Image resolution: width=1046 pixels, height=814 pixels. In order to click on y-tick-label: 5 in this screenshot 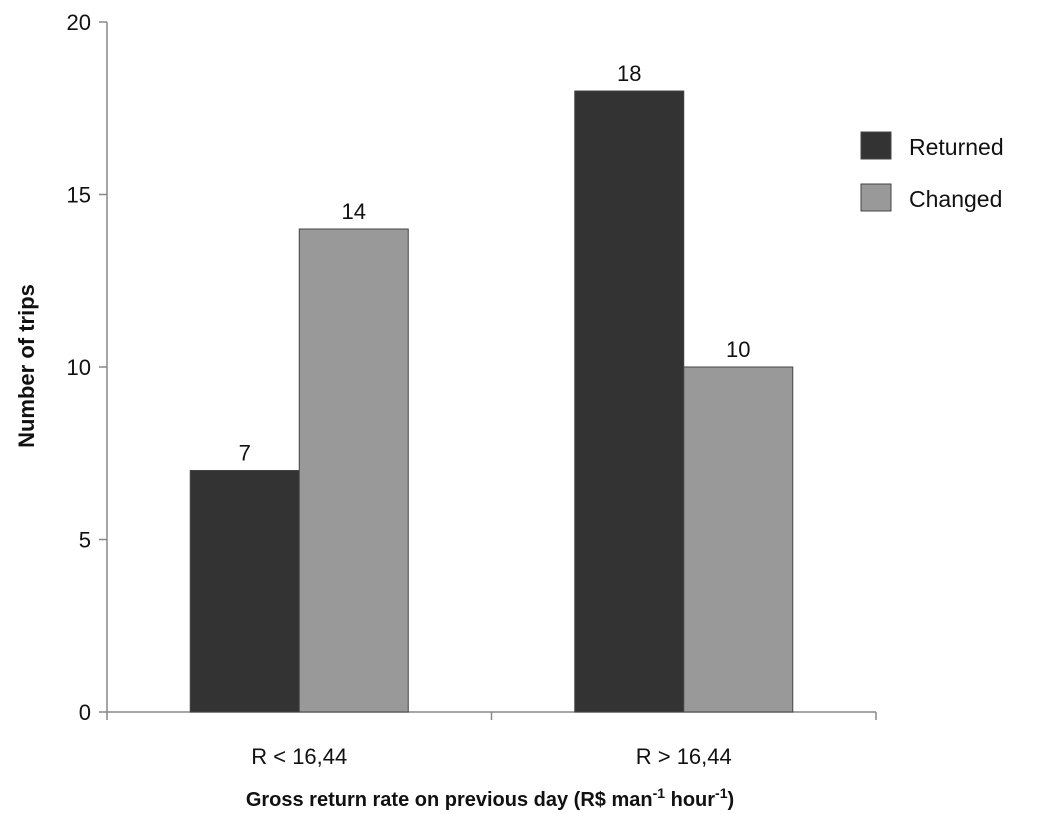, I will do `click(85, 540)`.